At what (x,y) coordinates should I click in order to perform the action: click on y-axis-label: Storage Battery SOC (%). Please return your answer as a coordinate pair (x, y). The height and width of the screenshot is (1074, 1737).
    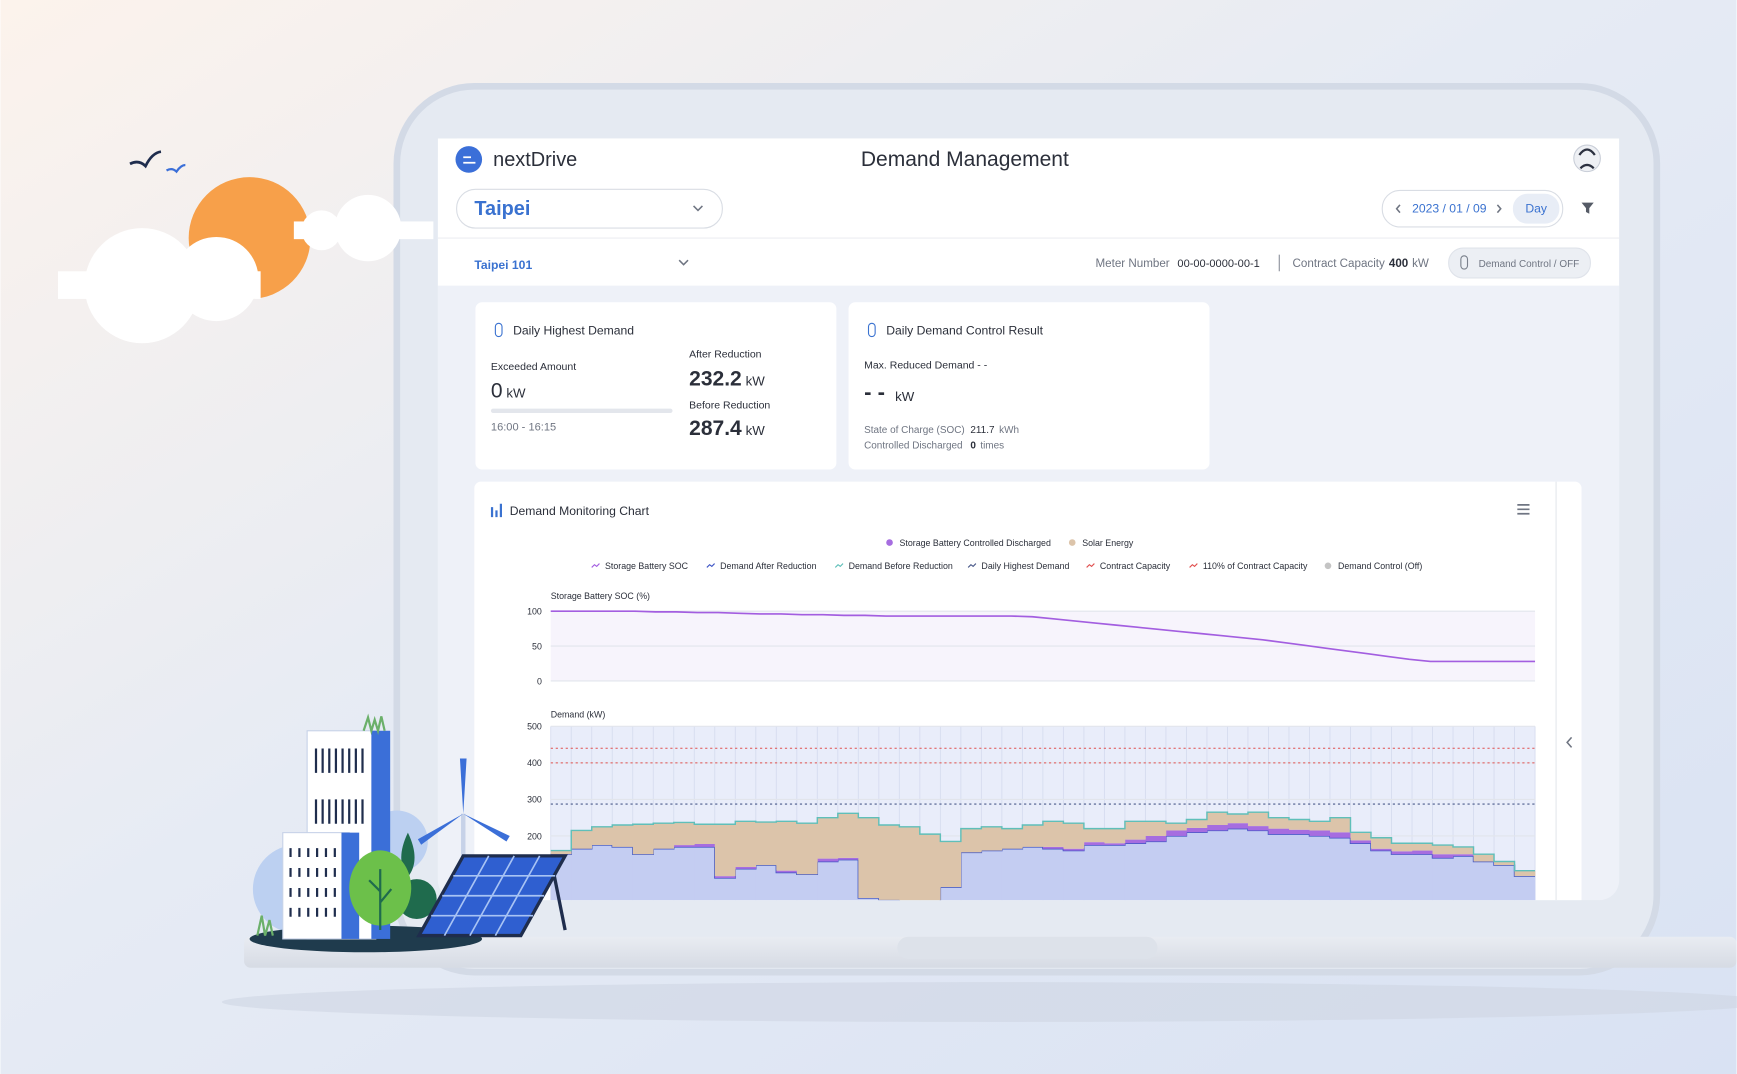
    Looking at the image, I should click on (600, 596).